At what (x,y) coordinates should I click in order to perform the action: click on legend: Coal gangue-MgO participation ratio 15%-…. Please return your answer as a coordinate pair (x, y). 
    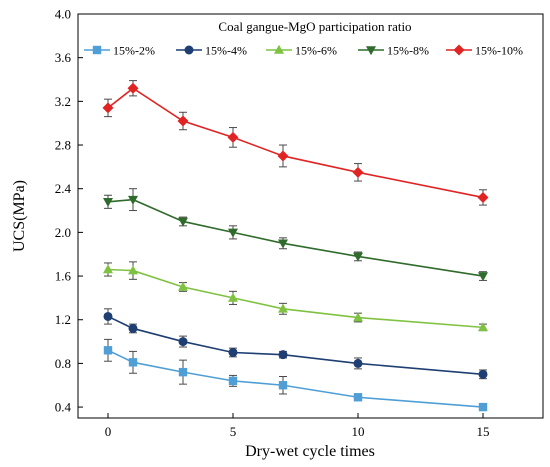
    Looking at the image, I should click on (303, 38).